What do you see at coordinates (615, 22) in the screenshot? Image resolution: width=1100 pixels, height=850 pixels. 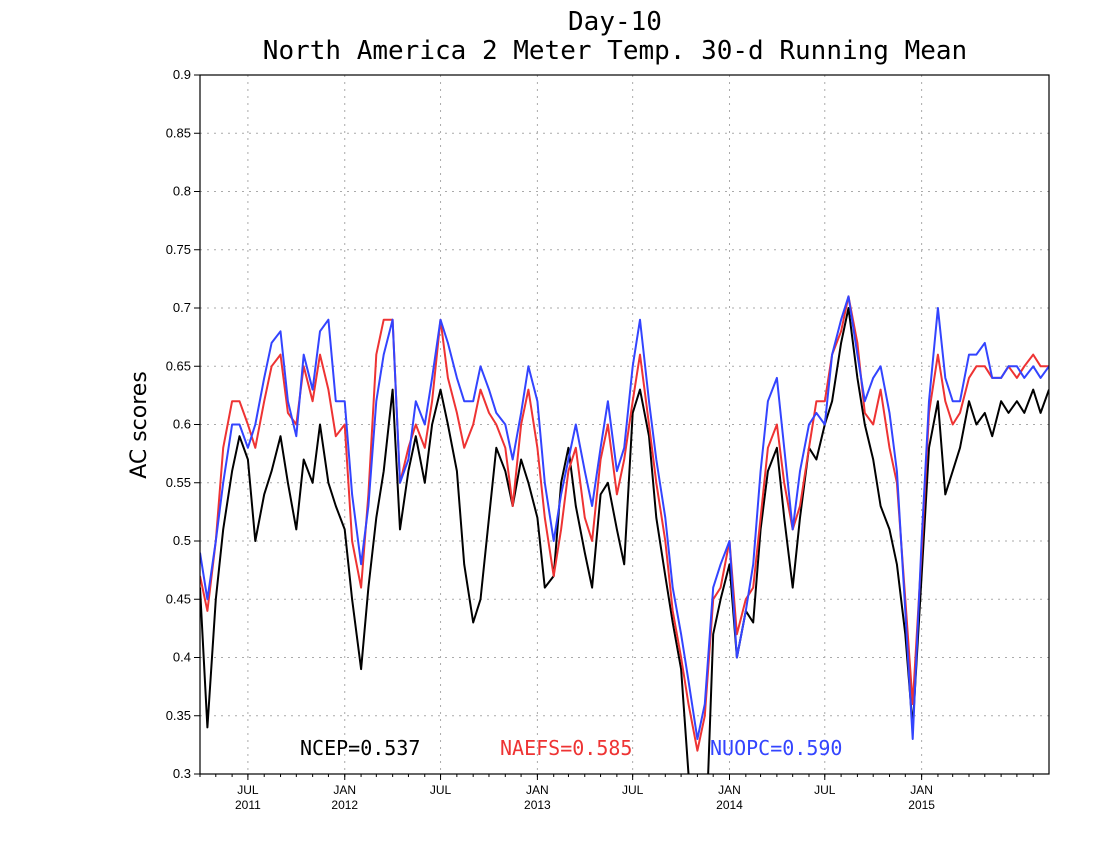 I see `chart-title: Day-10` at bounding box center [615, 22].